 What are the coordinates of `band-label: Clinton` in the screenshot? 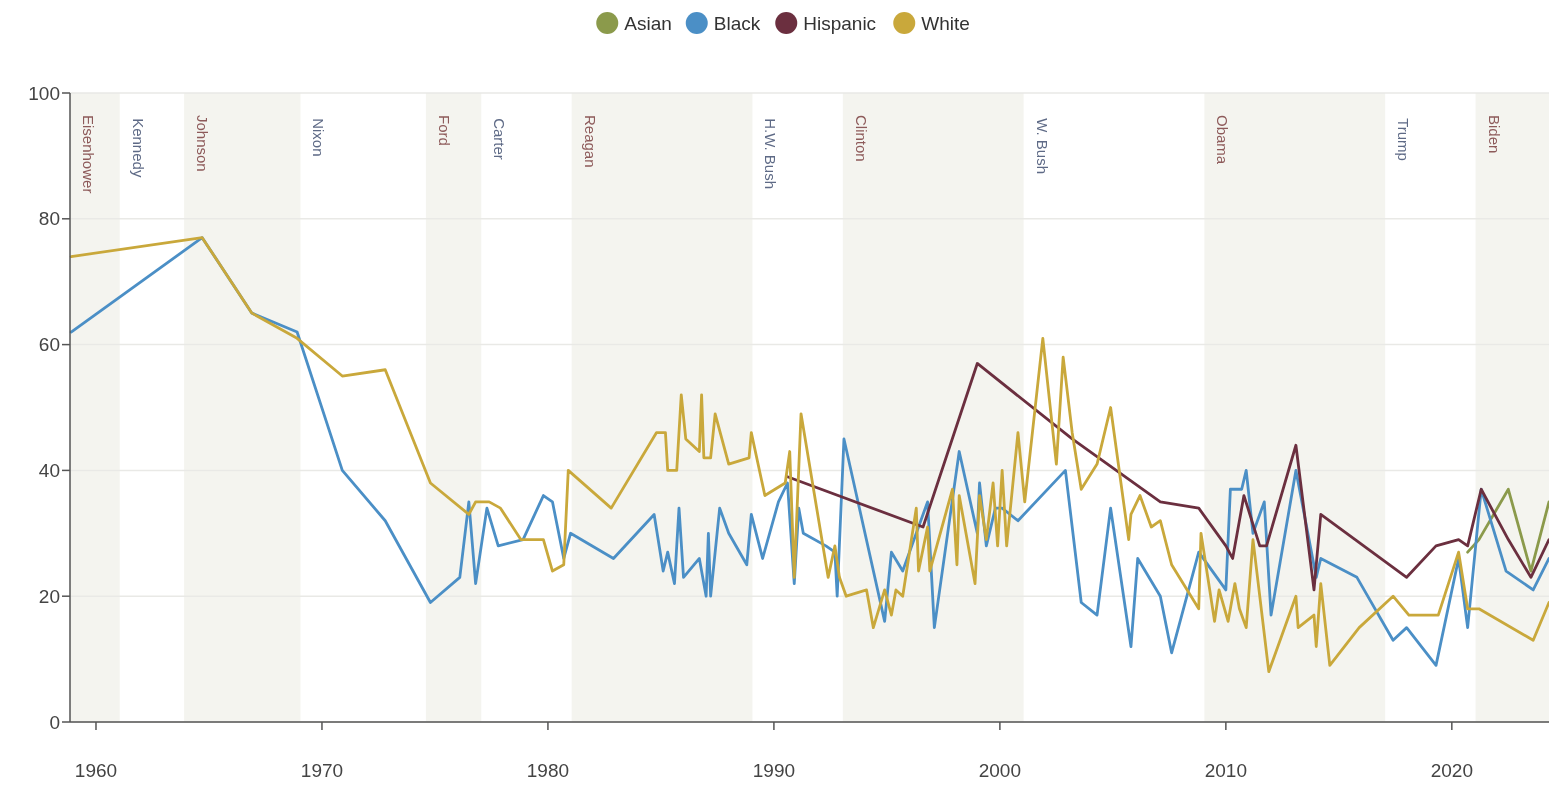 It's located at (861, 138).